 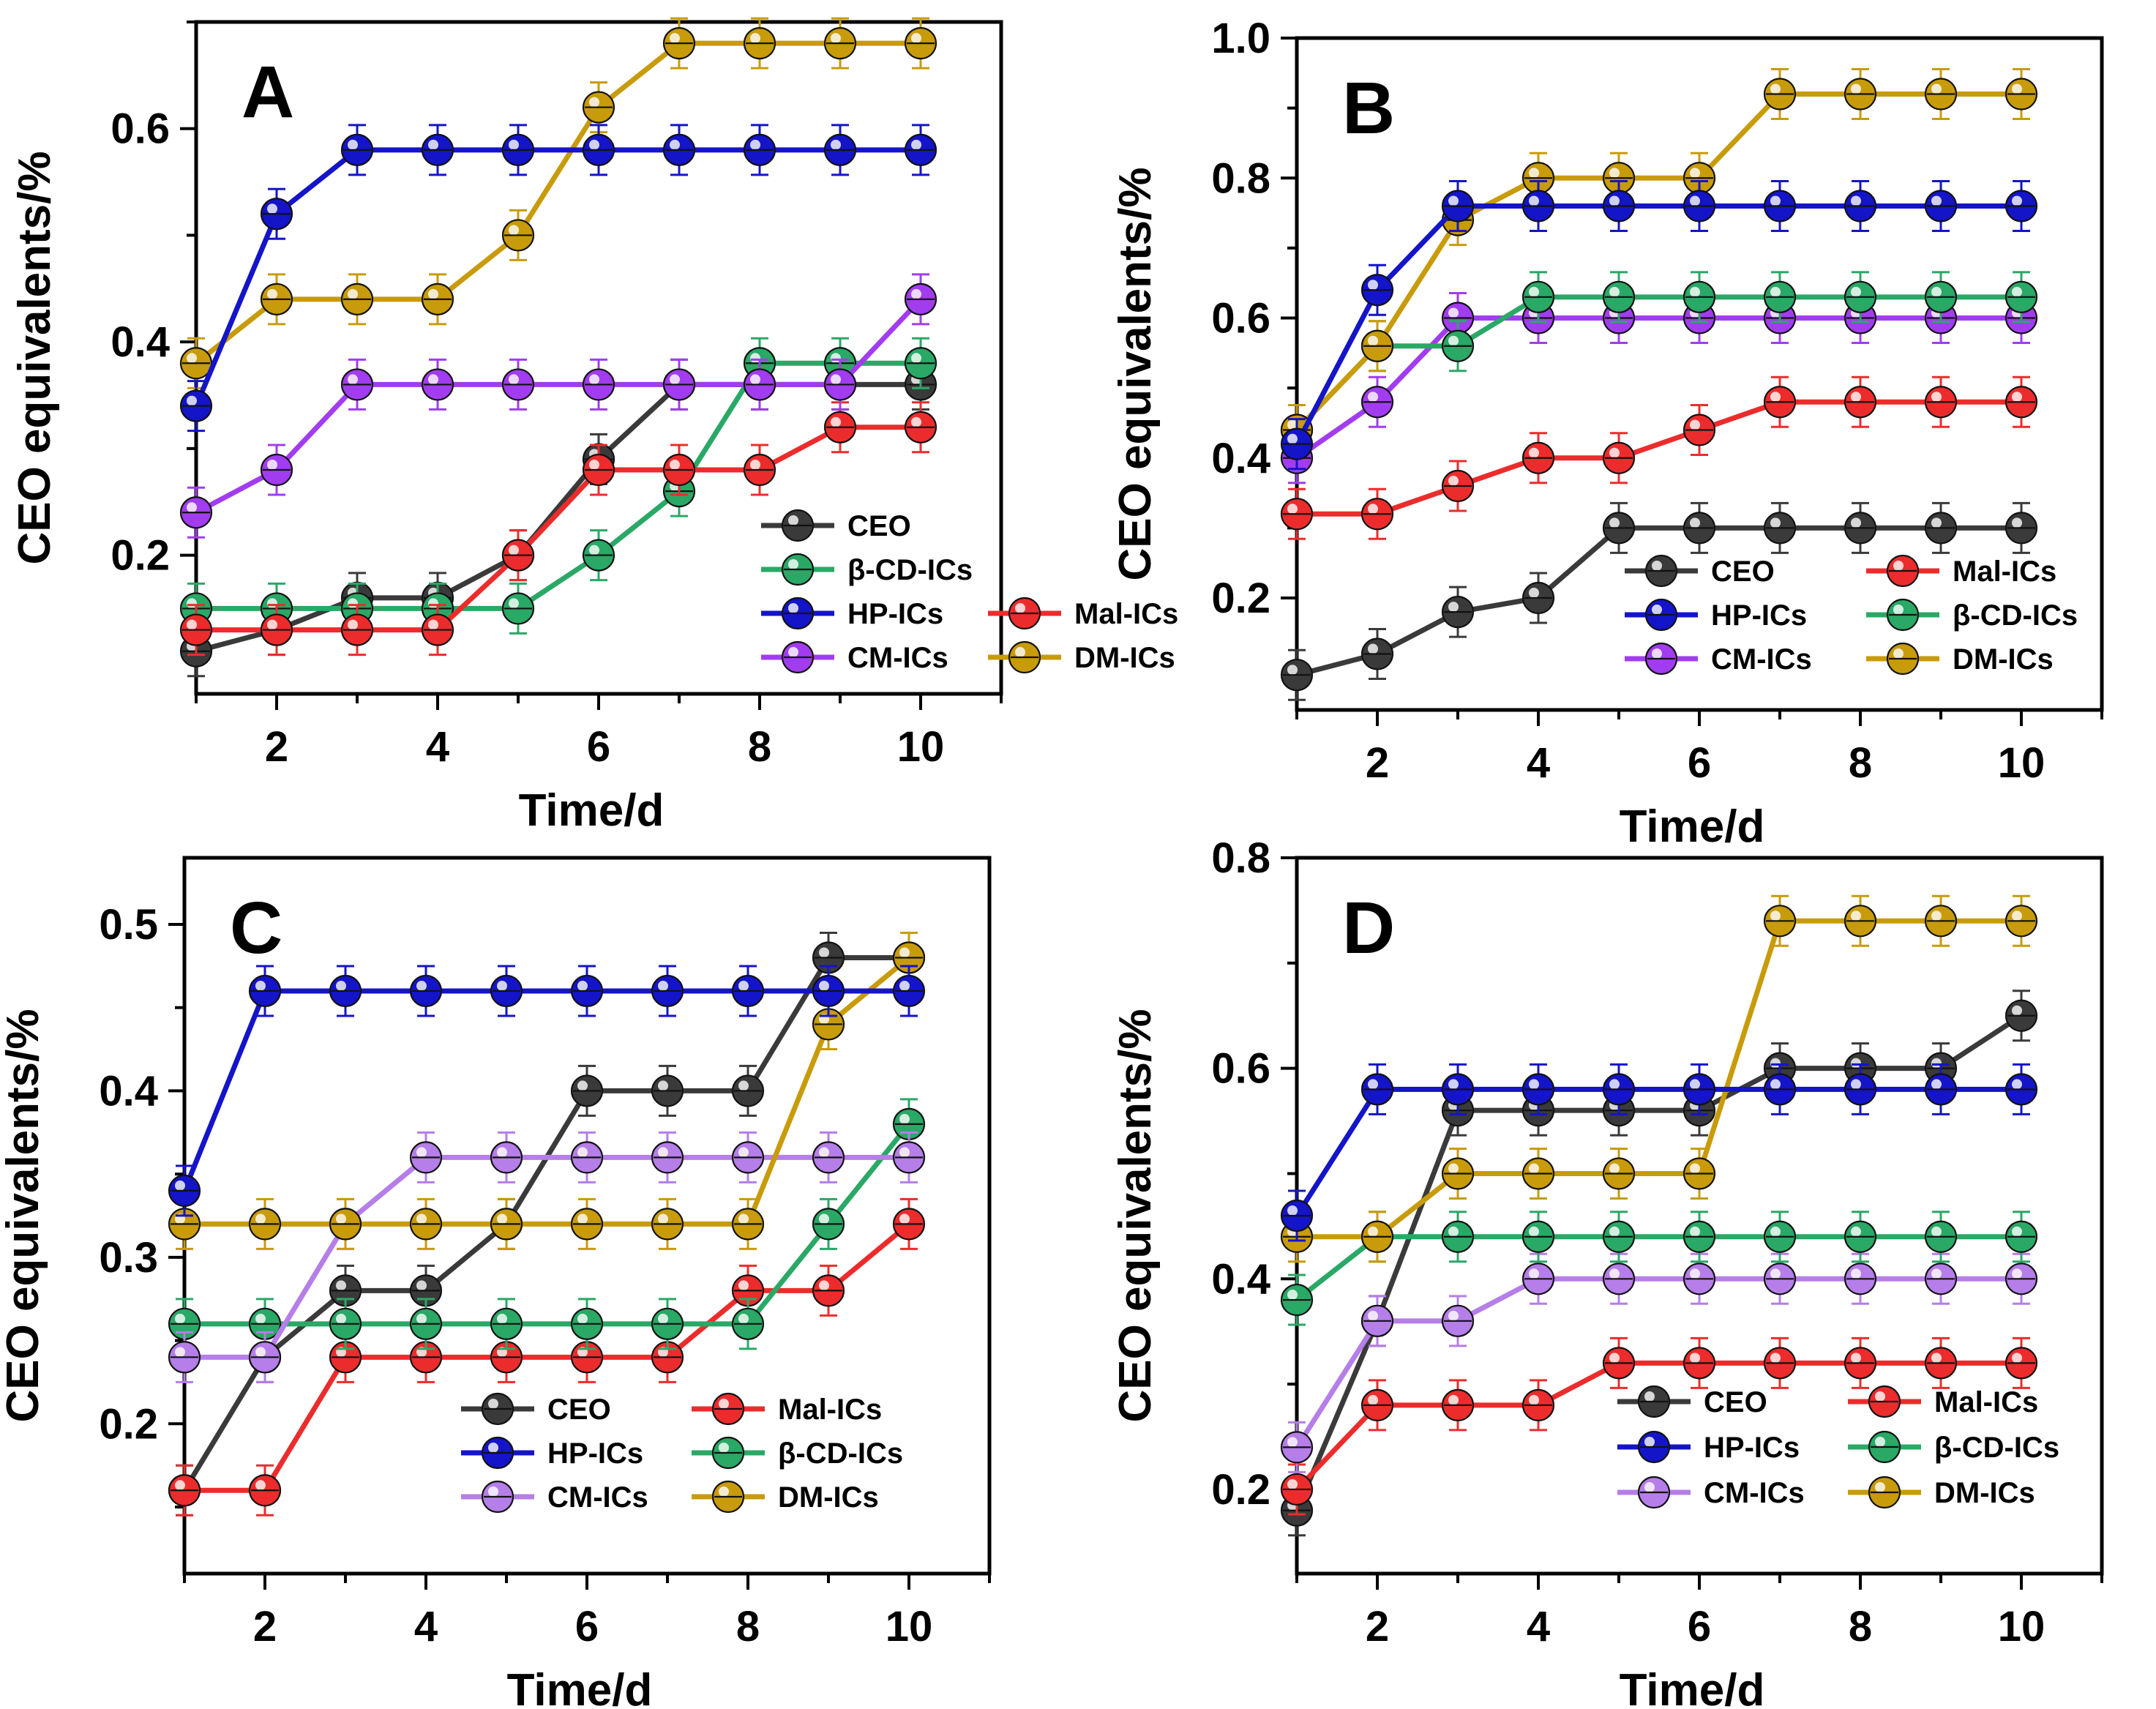 What do you see at coordinates (1838, 1447) in the screenshot?
I see `legend-d: CEO Mal-ICs HP-ICs β-CD-ICs CM-ICs DM-ICs` at bounding box center [1838, 1447].